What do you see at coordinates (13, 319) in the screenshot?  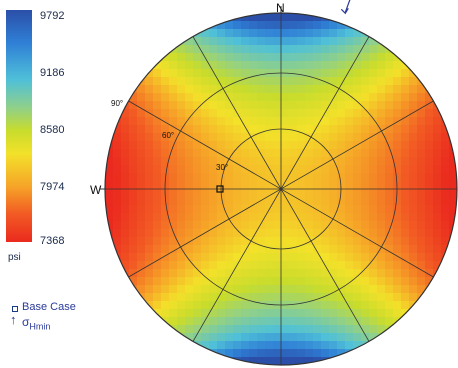 I see `arrow-up-icon: ↑` at bounding box center [13, 319].